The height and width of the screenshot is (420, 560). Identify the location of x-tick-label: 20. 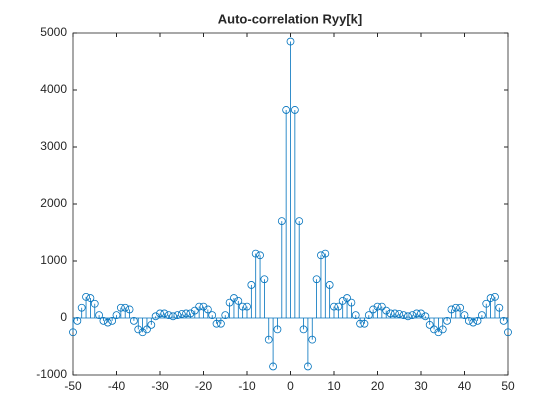
(378, 386).